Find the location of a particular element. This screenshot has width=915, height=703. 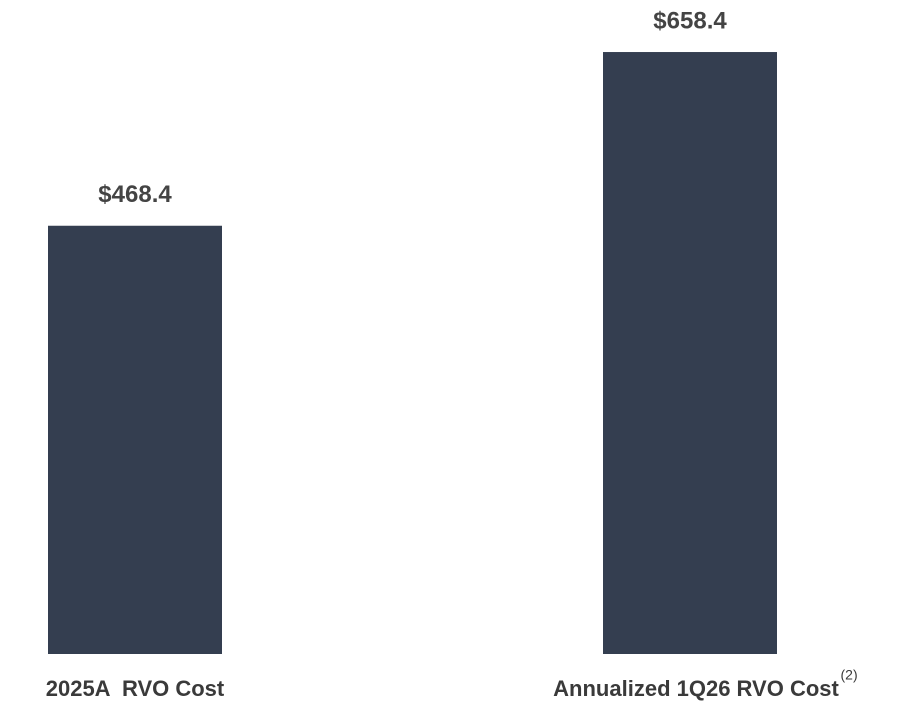

x-tick-label: Annualized 1Q26 RVO Cost is located at coordinates (696, 688).